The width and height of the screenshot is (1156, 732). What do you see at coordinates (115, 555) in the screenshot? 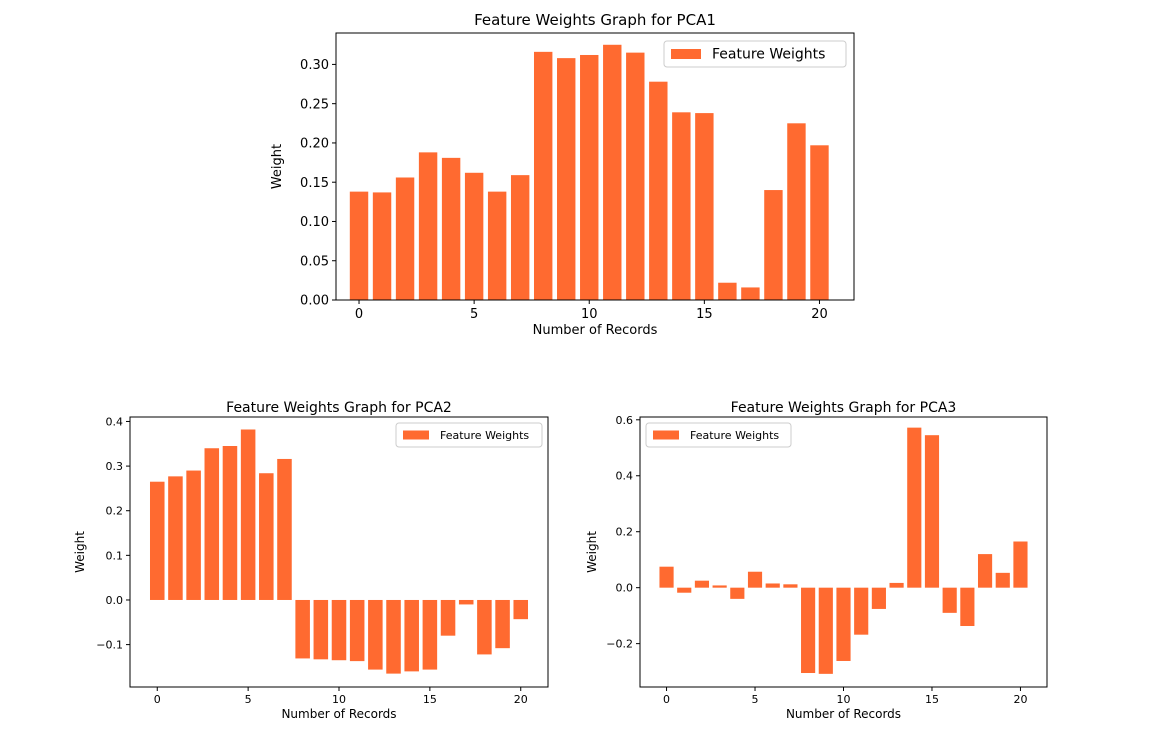
I see `y-tick-label: 0.1` at bounding box center [115, 555].